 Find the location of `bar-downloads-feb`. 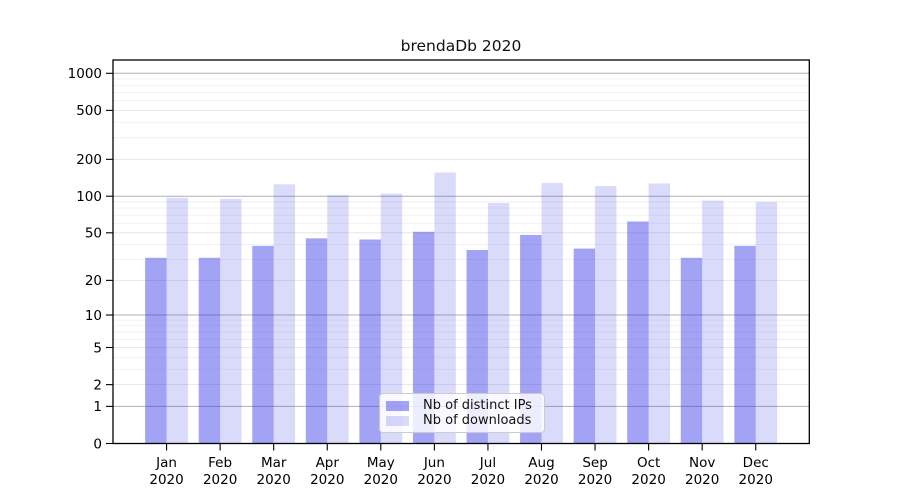

bar-downloads-feb is located at coordinates (231, 321).